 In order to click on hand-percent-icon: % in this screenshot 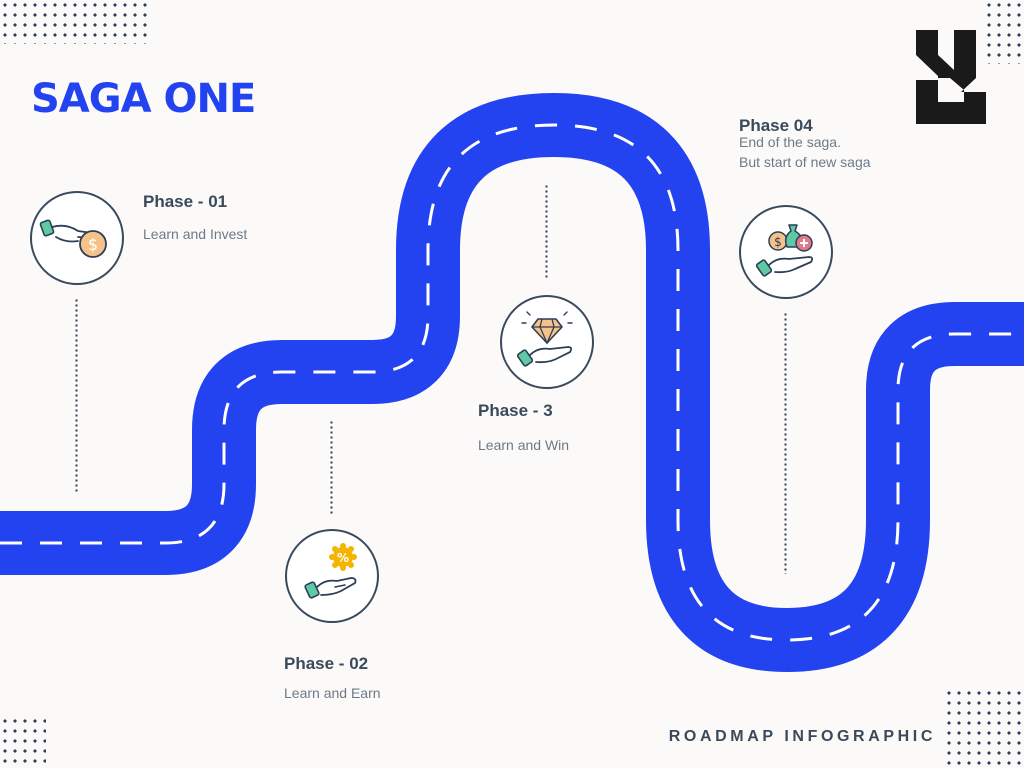, I will do `click(330, 571)`.